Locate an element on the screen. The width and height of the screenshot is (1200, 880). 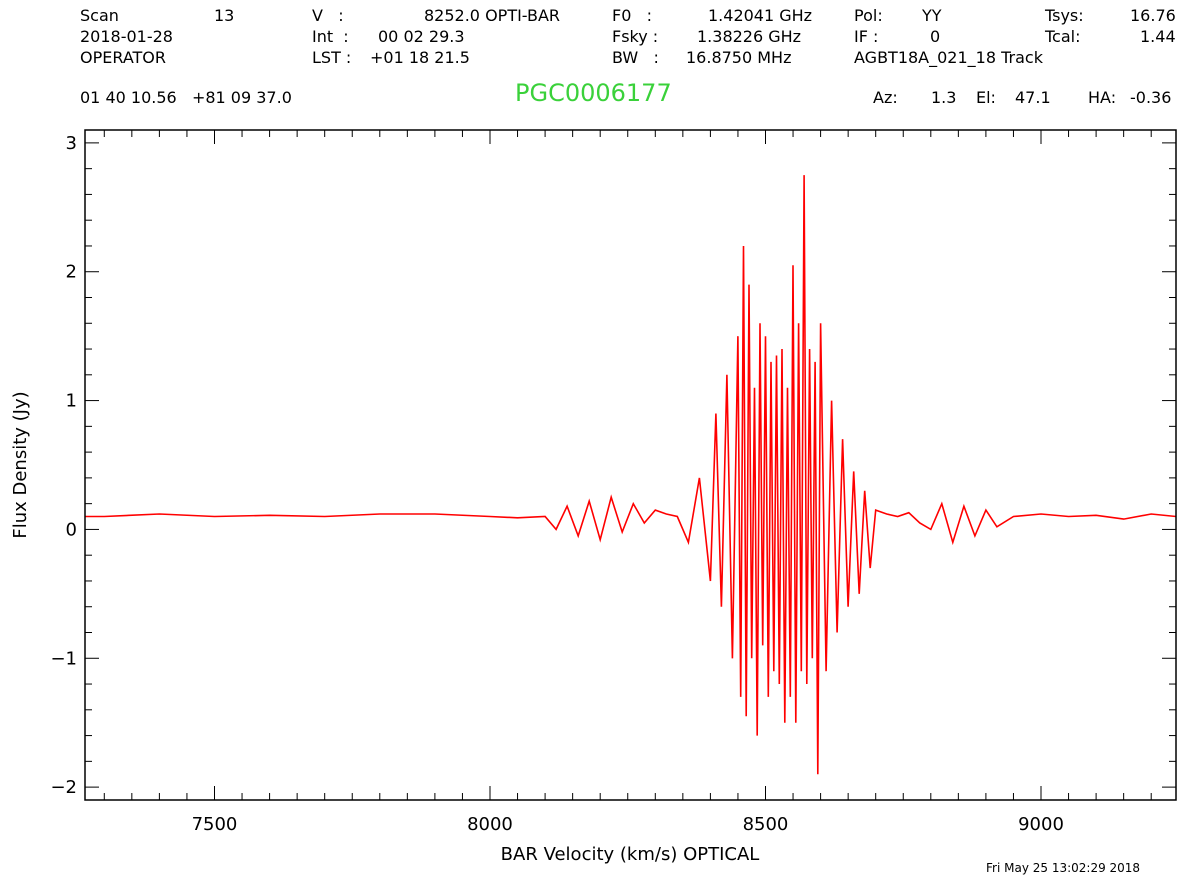
lst-label: LST : is located at coordinates (332, 57).